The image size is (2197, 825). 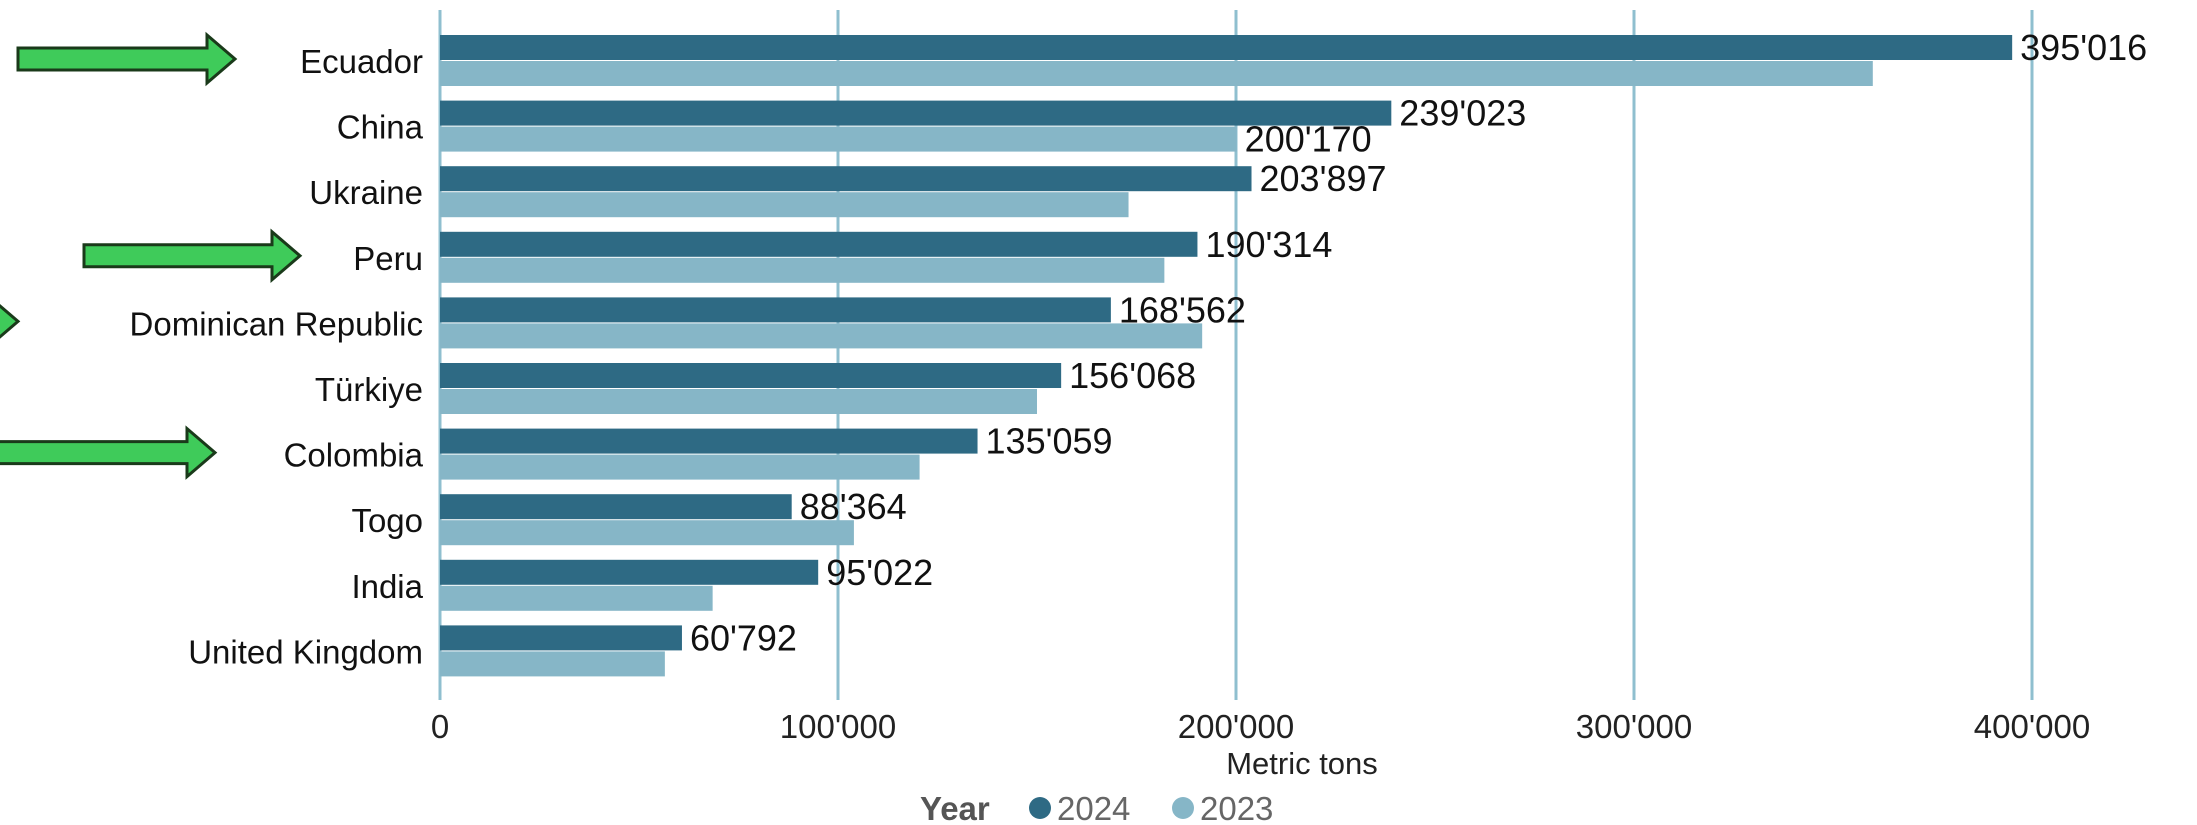 What do you see at coordinates (2032, 726) in the screenshot?
I see `x-tick-label: 400'000` at bounding box center [2032, 726].